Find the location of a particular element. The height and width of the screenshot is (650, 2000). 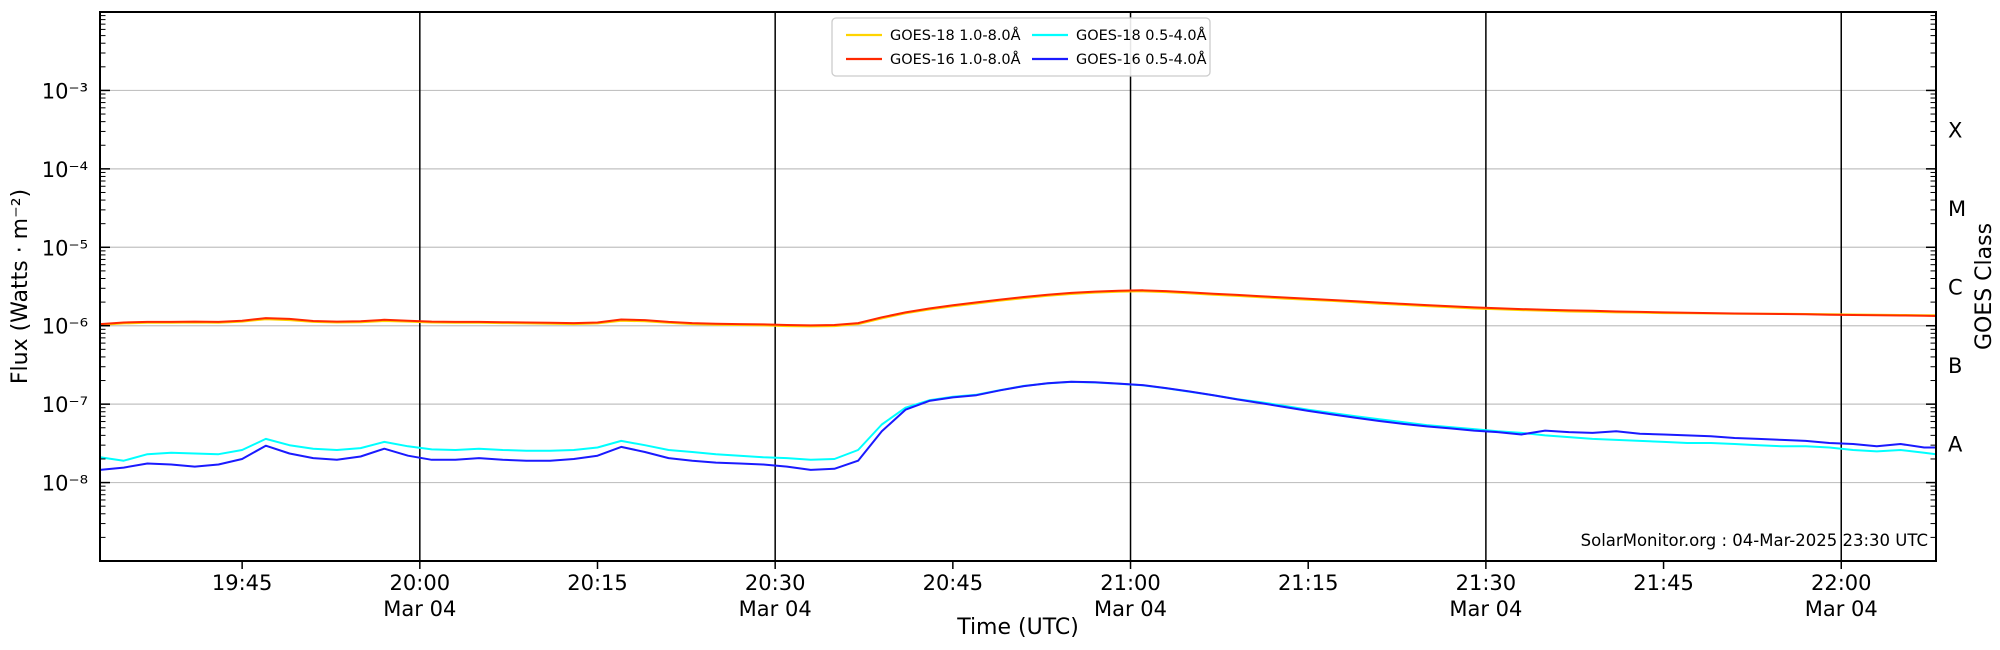

goes-class-label: A is located at coordinates (1955, 444).